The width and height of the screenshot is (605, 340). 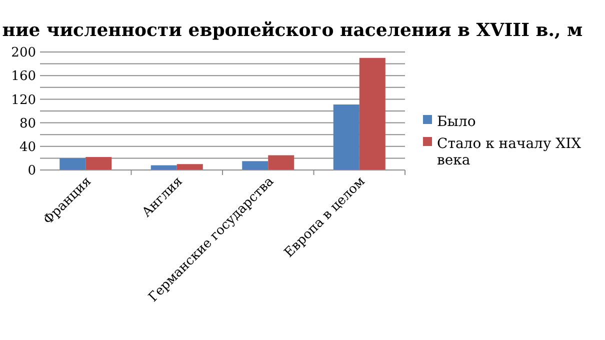 What do you see at coordinates (293, 30) in the screenshot?
I see `chart-title: ние численности европейского населения в XVIII в., м` at bounding box center [293, 30].